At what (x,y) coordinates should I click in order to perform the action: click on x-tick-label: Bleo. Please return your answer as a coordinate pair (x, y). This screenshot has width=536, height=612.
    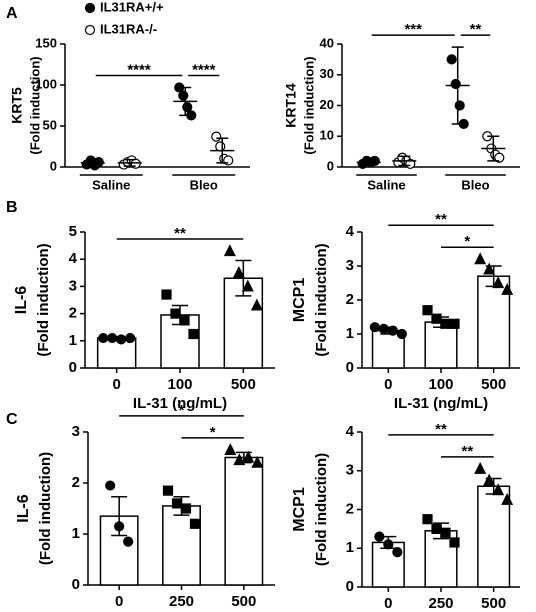
    Looking at the image, I should click on (204, 184).